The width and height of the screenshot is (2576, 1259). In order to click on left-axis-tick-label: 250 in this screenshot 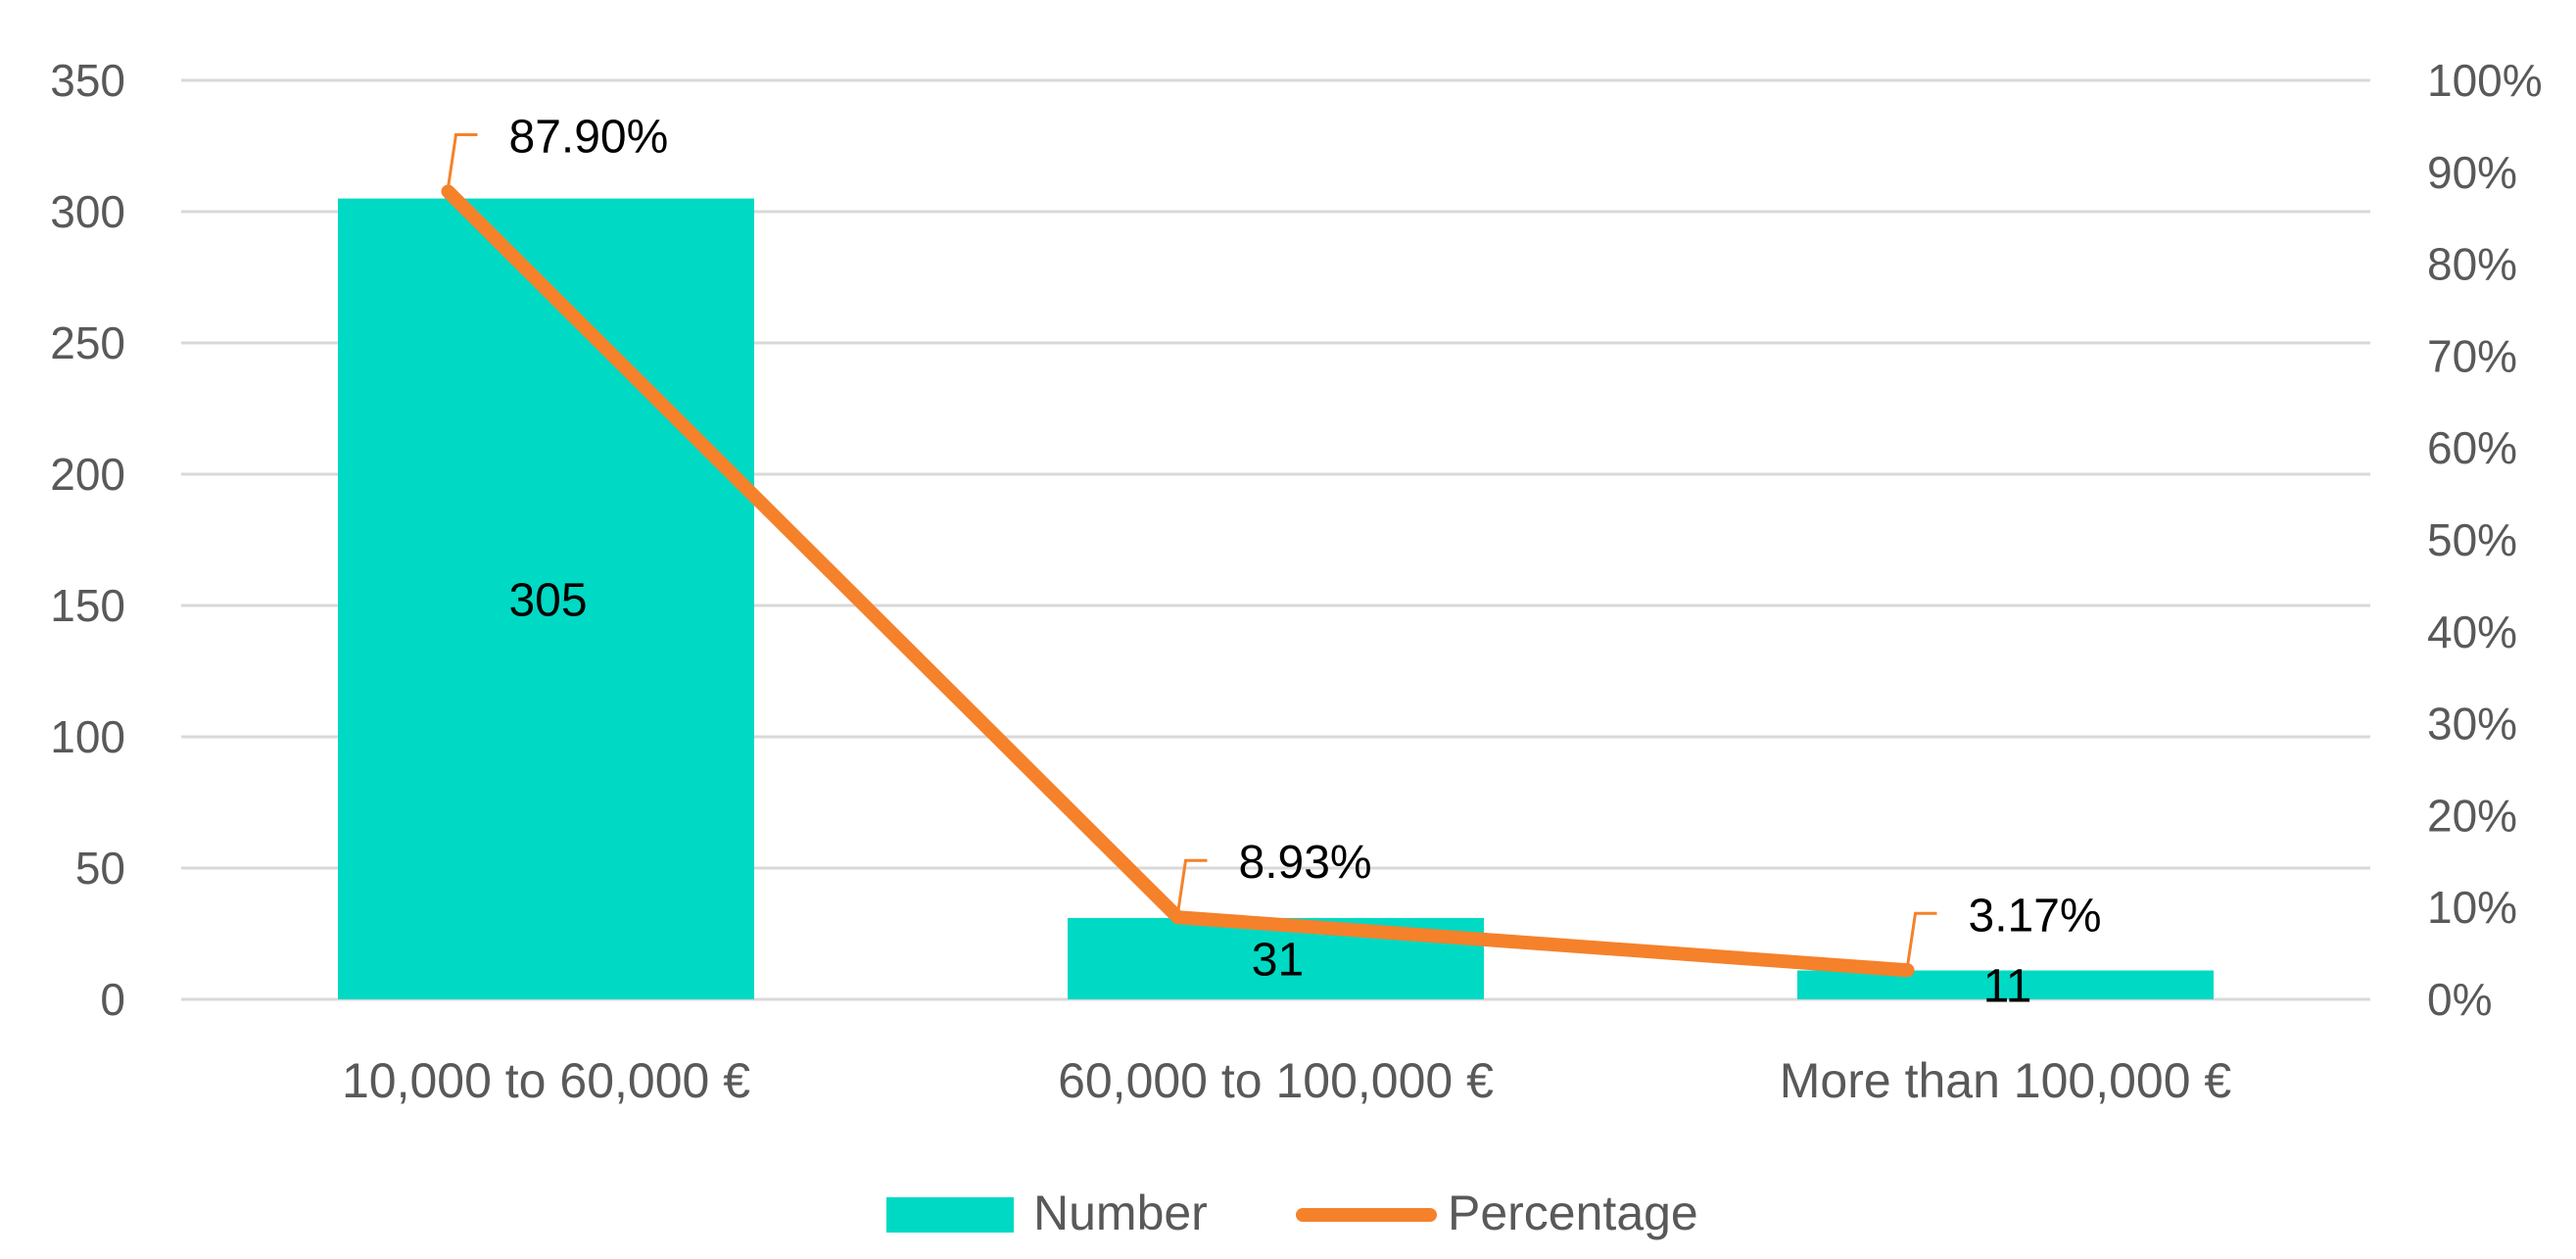, I will do `click(88, 342)`.